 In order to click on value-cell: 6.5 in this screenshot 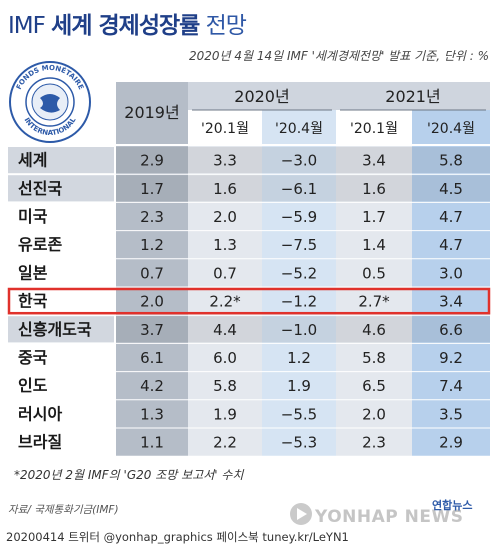, I will do `click(374, 386)`.